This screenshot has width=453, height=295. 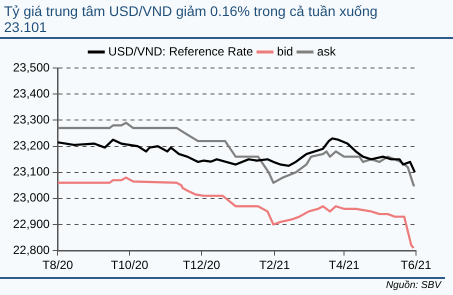 I want to click on y-tick-label: 23,100, so click(x=31, y=171).